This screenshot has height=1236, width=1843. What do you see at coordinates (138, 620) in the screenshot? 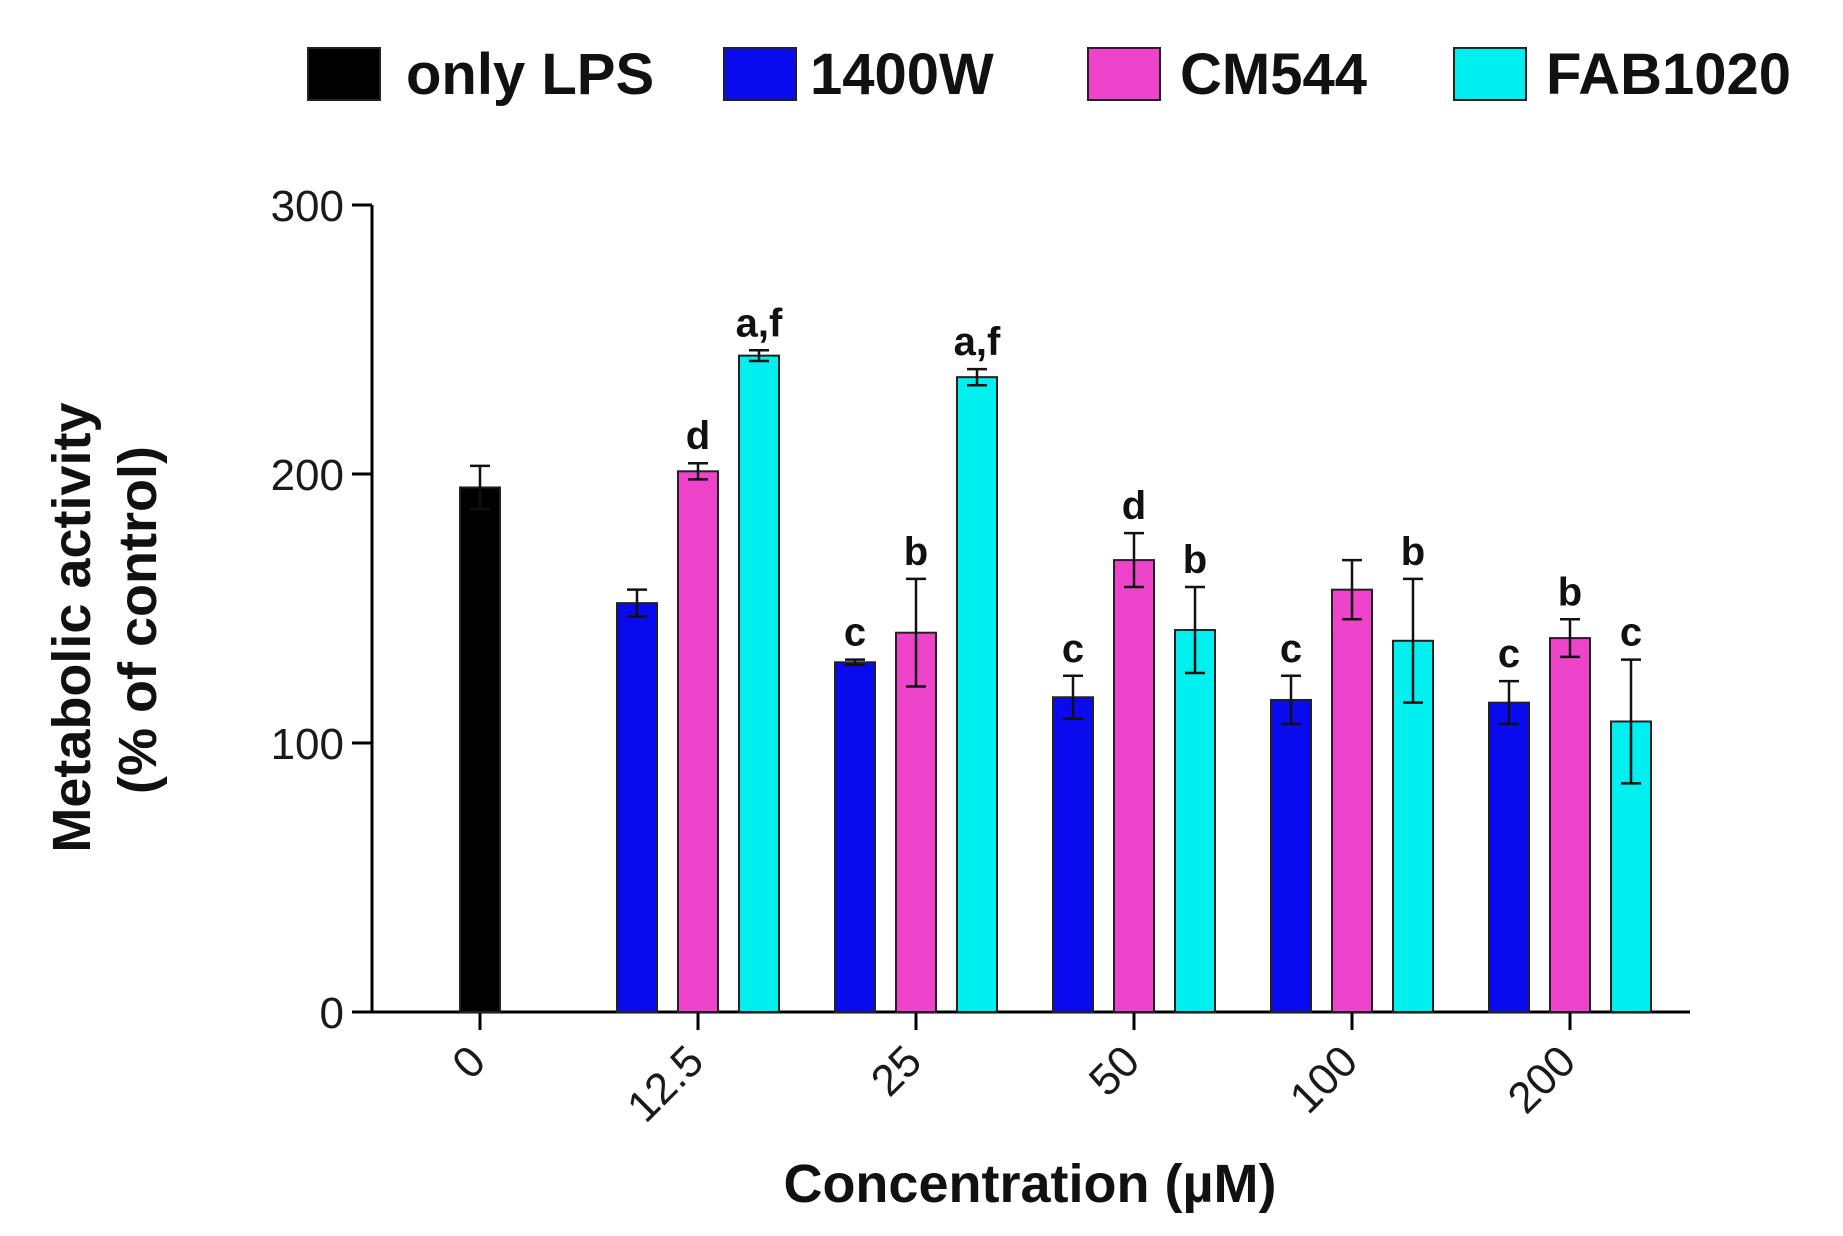
I see `y-axis-title-line-2: (% of control)` at bounding box center [138, 620].